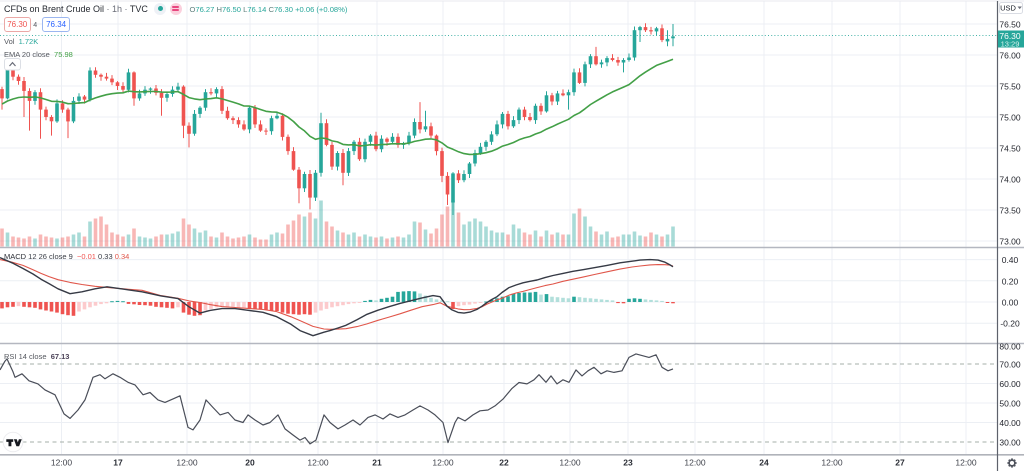  I want to click on svg-text: USD, so click(1008, 8).